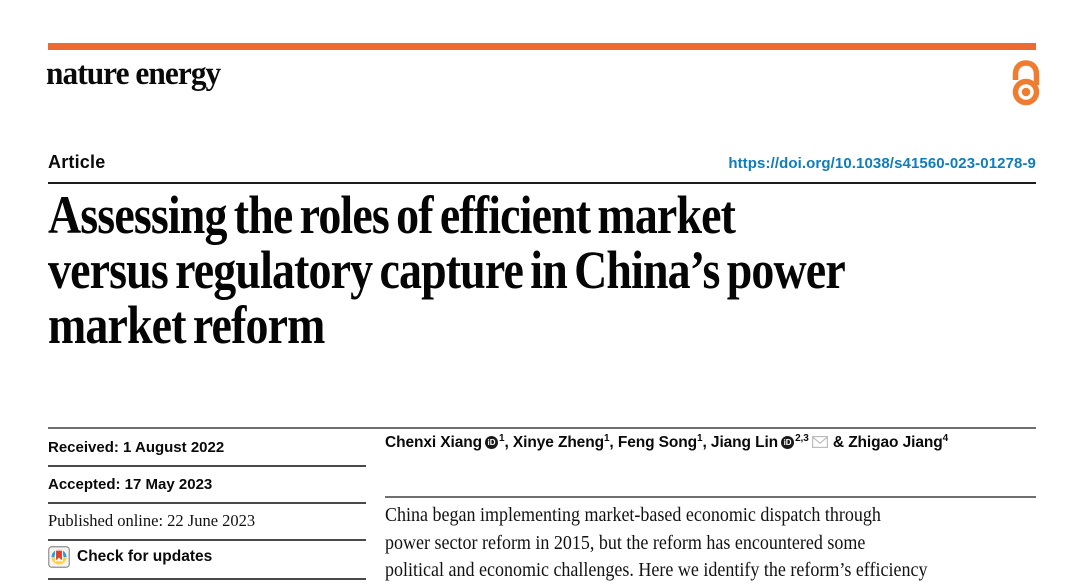 The height and width of the screenshot is (586, 1080). What do you see at coordinates (133, 74) in the screenshot?
I see `journal-logo: nature energy` at bounding box center [133, 74].